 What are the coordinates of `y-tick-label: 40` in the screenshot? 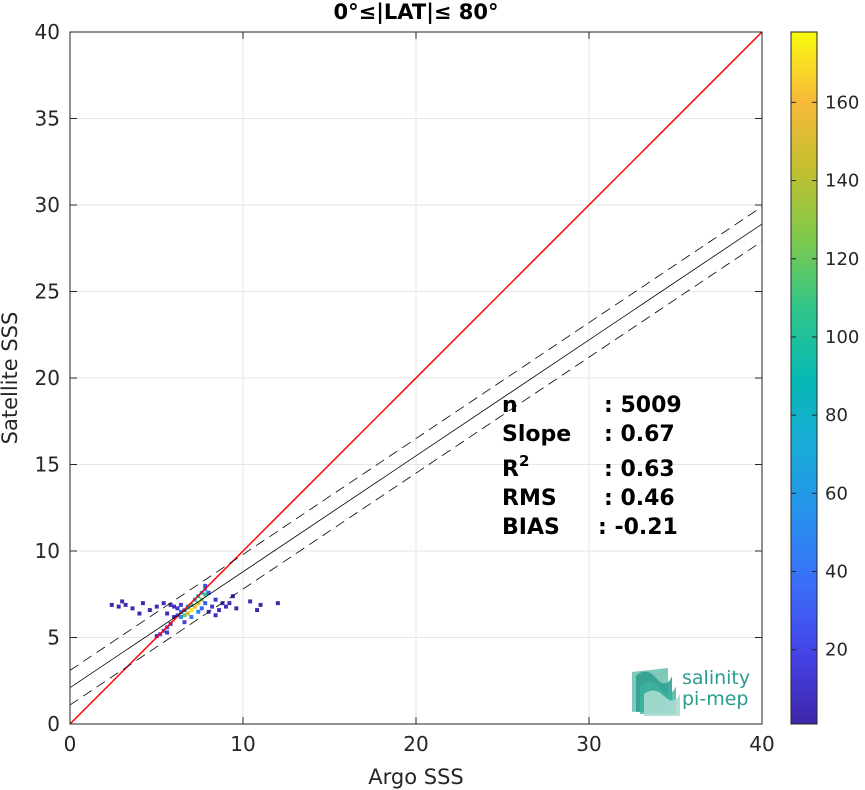 It's located at (47, 32).